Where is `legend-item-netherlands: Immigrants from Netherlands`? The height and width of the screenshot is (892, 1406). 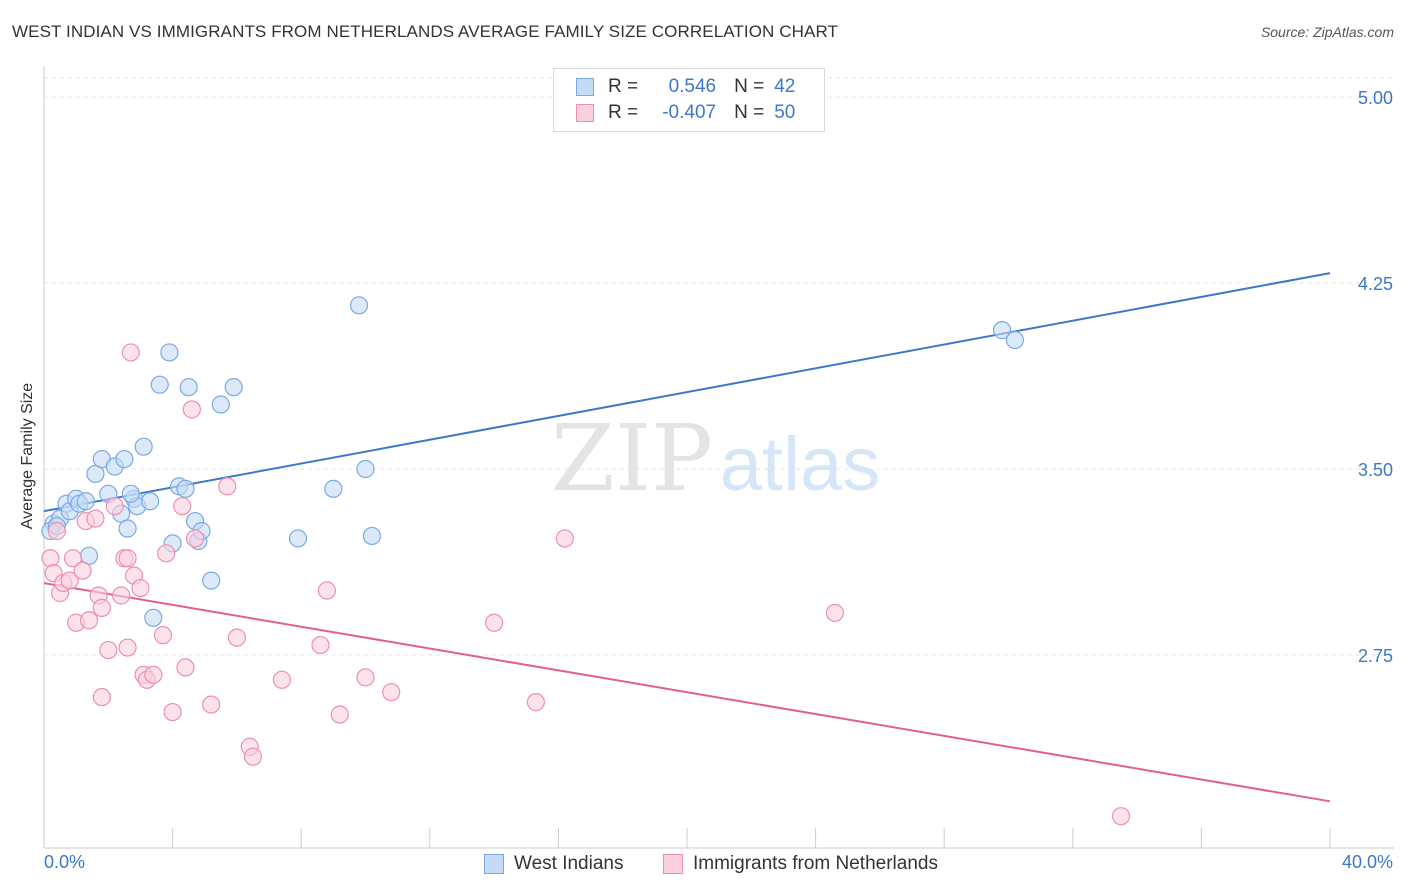
legend-item-netherlands: Immigrants from Netherlands is located at coordinates (800, 864).